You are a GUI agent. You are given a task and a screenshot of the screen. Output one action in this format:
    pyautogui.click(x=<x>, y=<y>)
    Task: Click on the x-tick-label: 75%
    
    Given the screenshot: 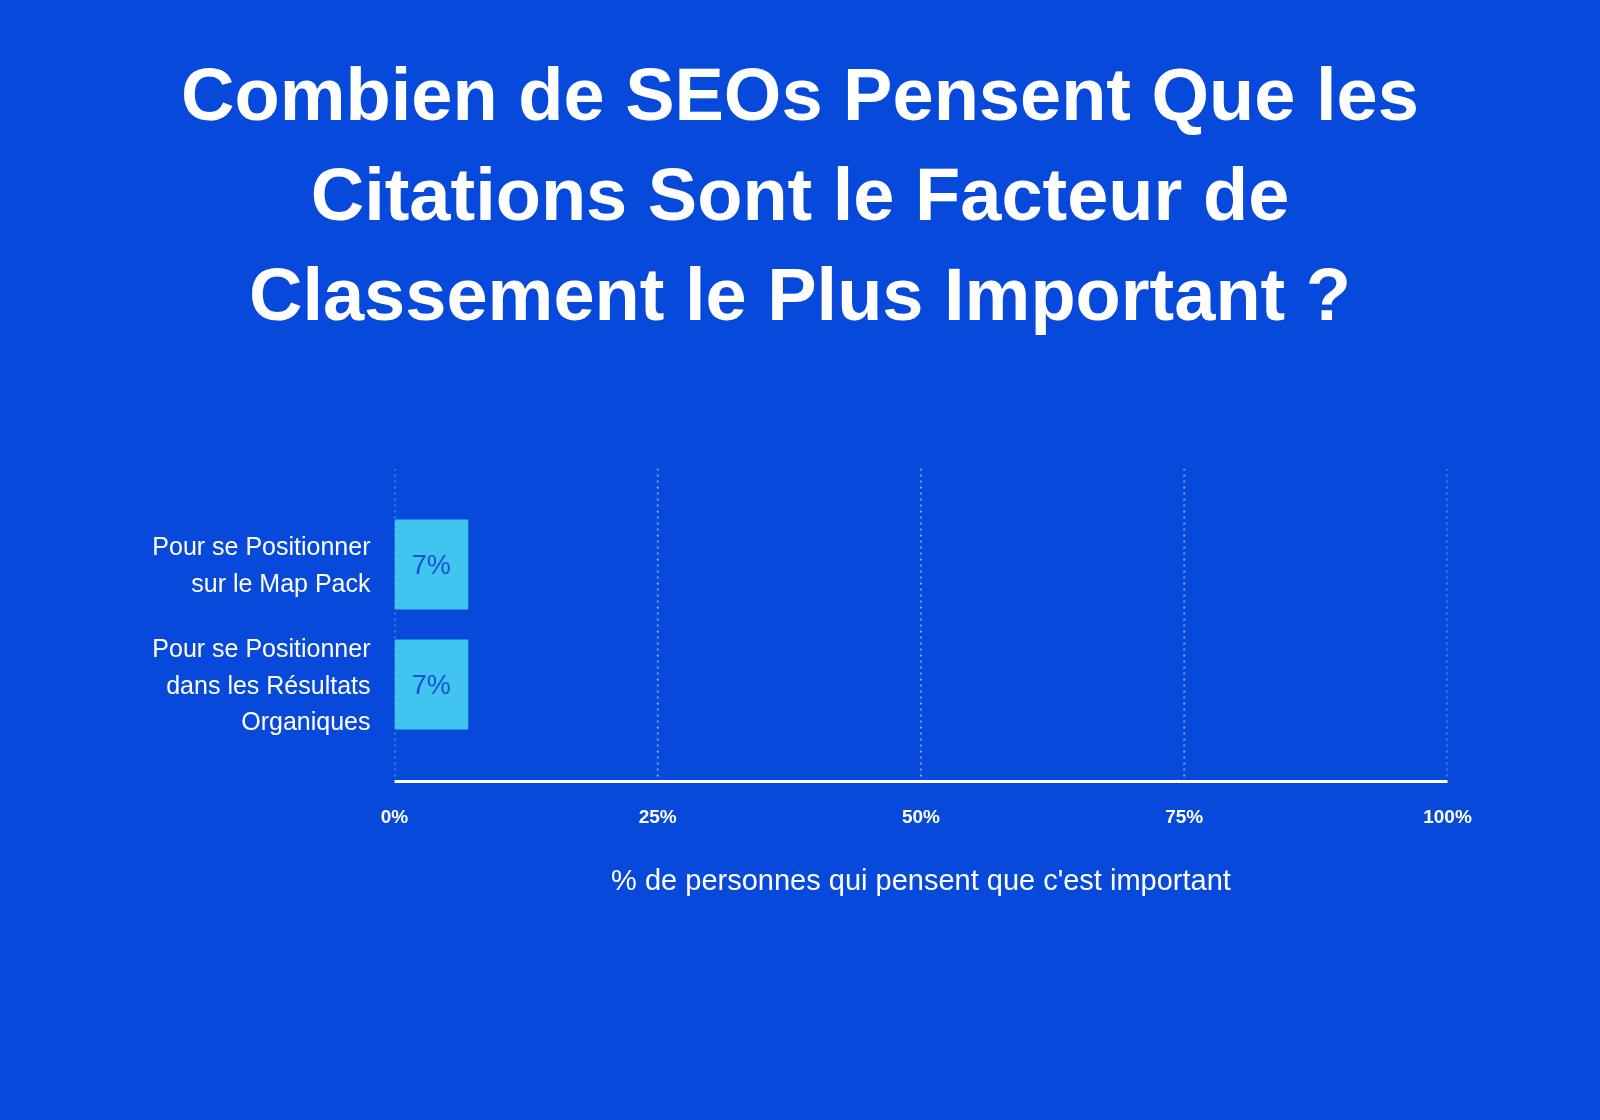 What is the action you would take?
    pyautogui.click(x=1184, y=816)
    